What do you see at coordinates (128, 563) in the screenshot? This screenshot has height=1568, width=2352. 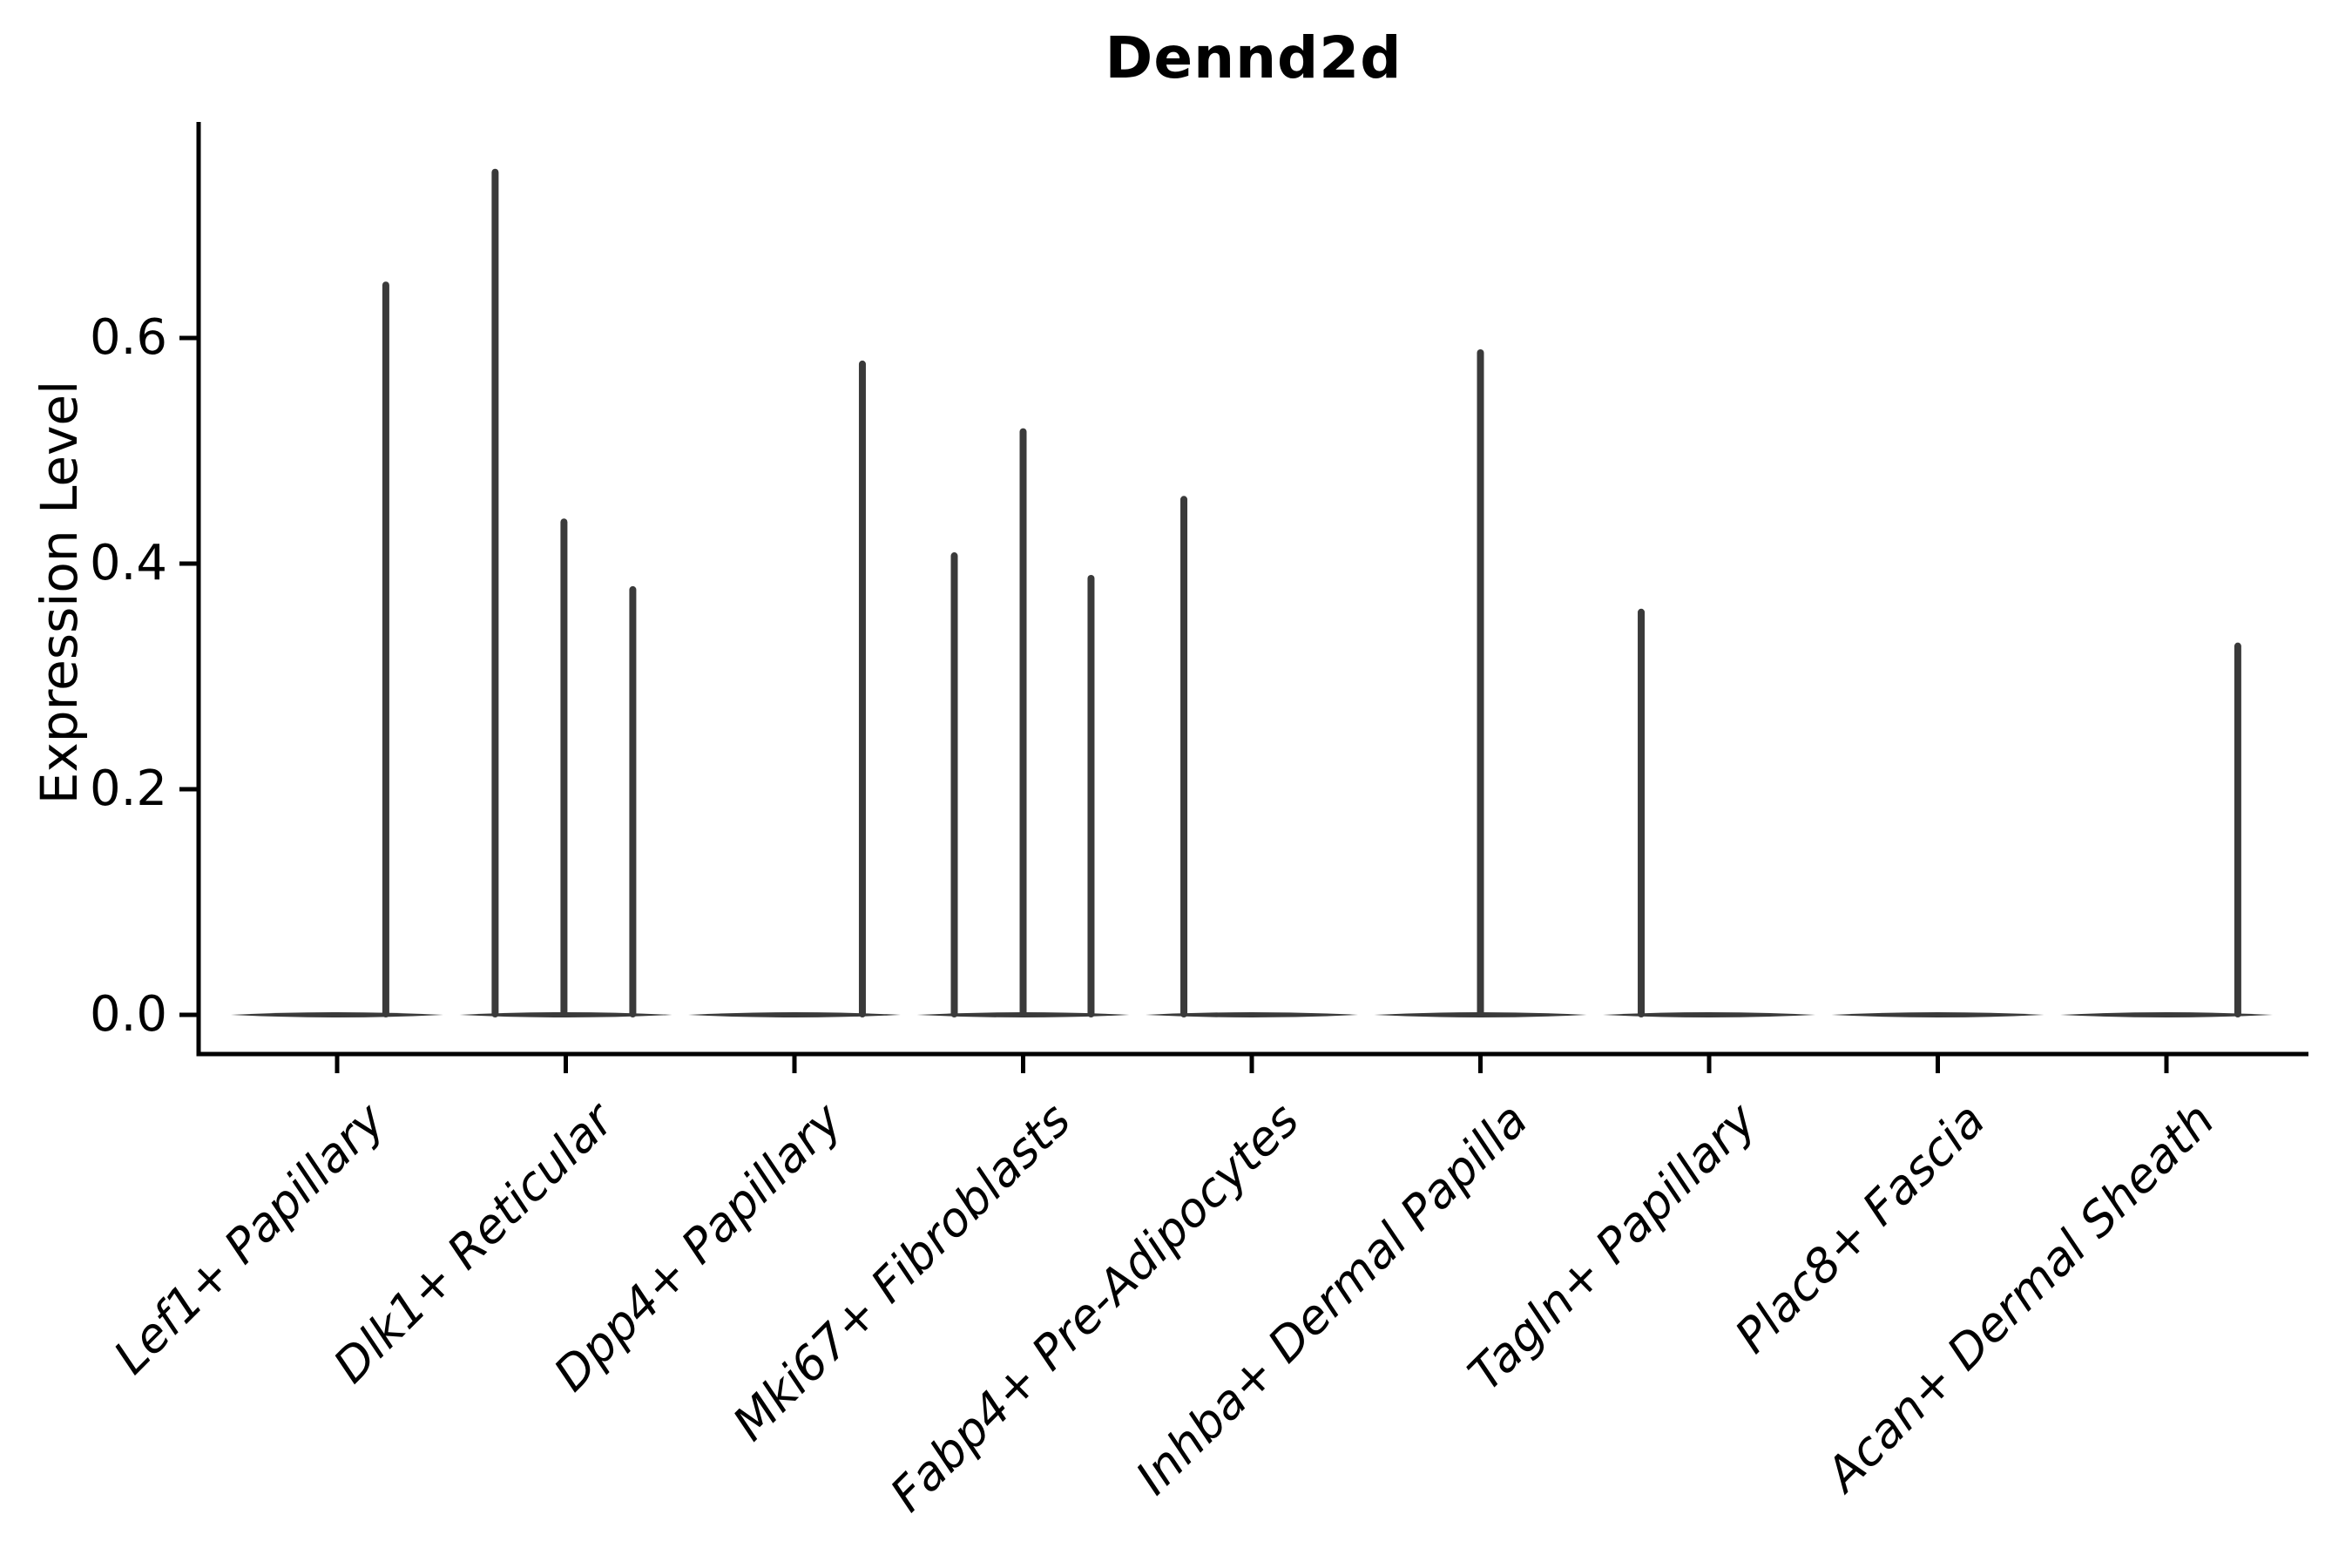 I see `y-tick-label: 0.4` at bounding box center [128, 563].